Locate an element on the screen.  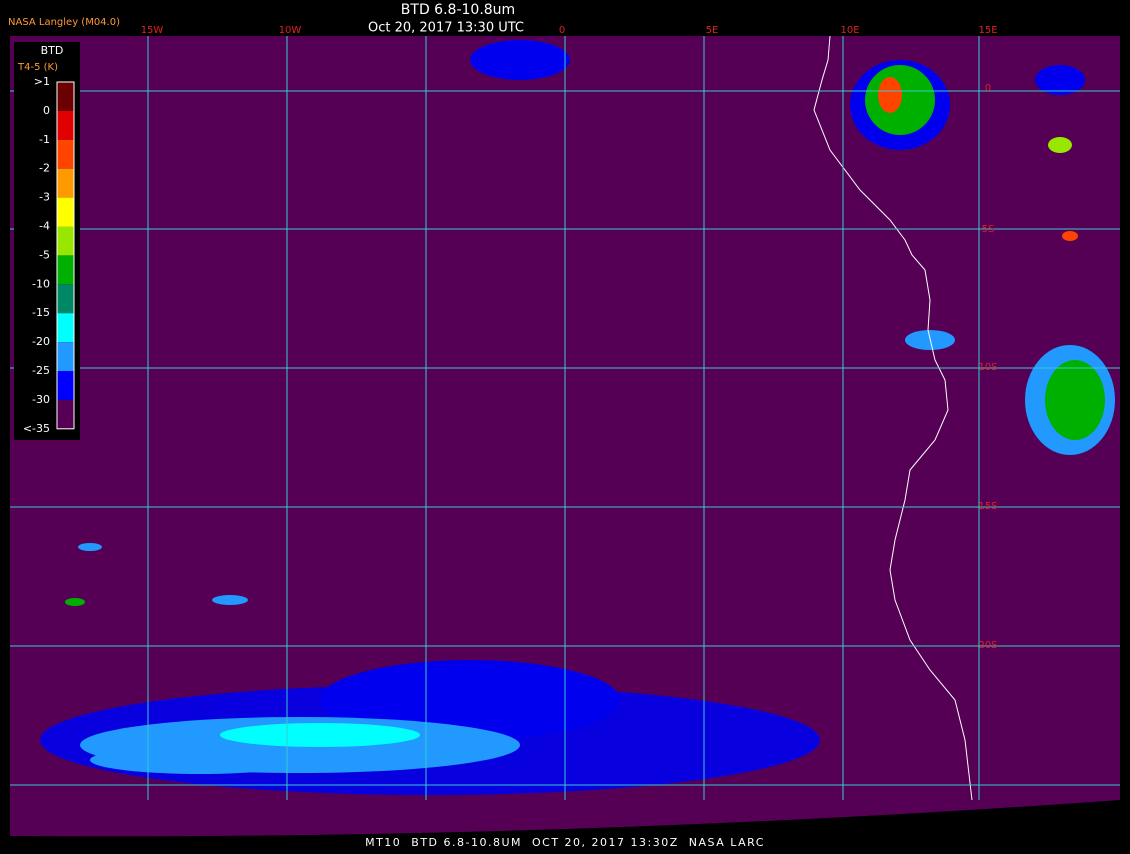
legend-label: >1 is located at coordinates (42, 81).